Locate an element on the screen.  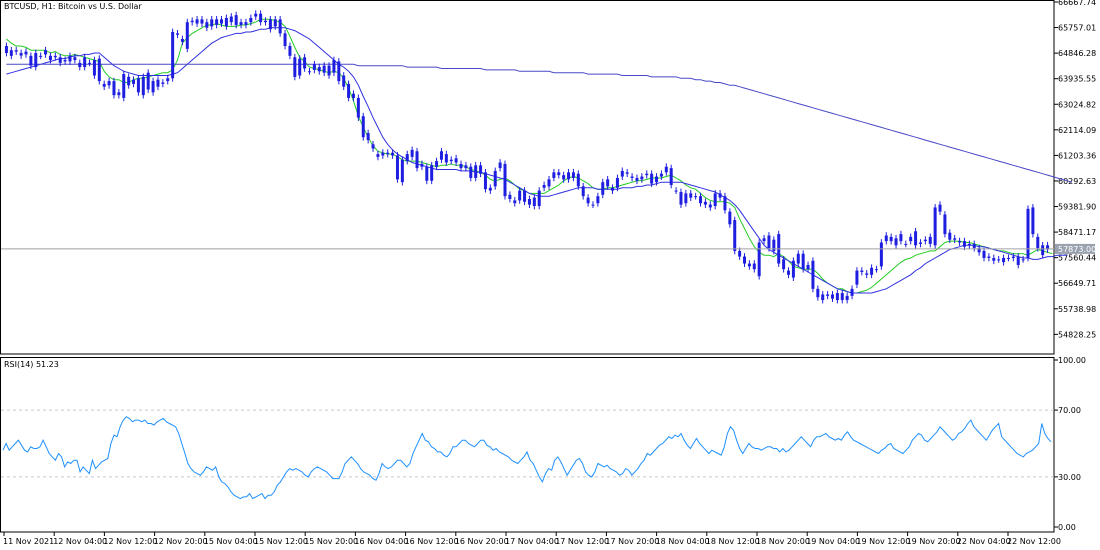
time-tick-label: 22 Nov 04:00 is located at coordinates (984, 541).